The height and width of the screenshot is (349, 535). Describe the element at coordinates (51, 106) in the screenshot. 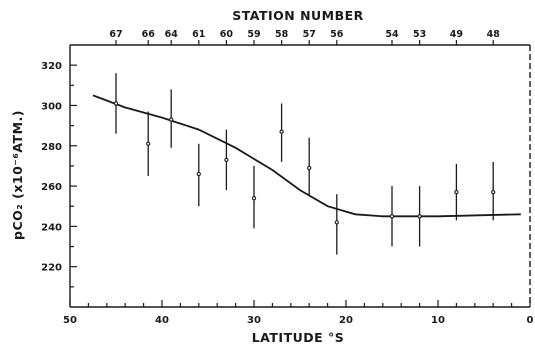

I see `y-tick-label: 300` at that location.